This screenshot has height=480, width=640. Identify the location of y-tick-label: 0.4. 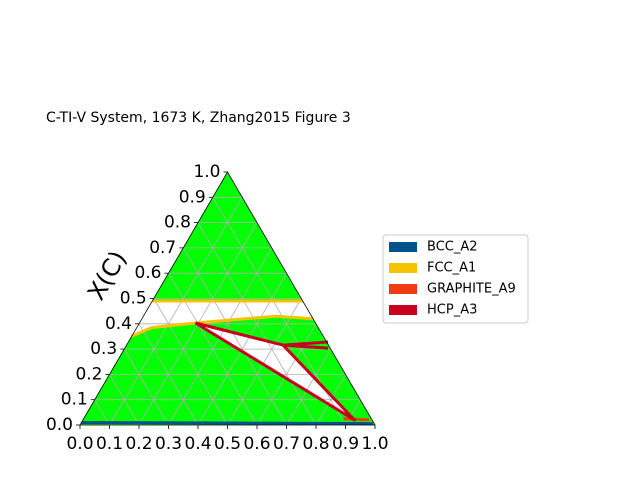
(118, 324).